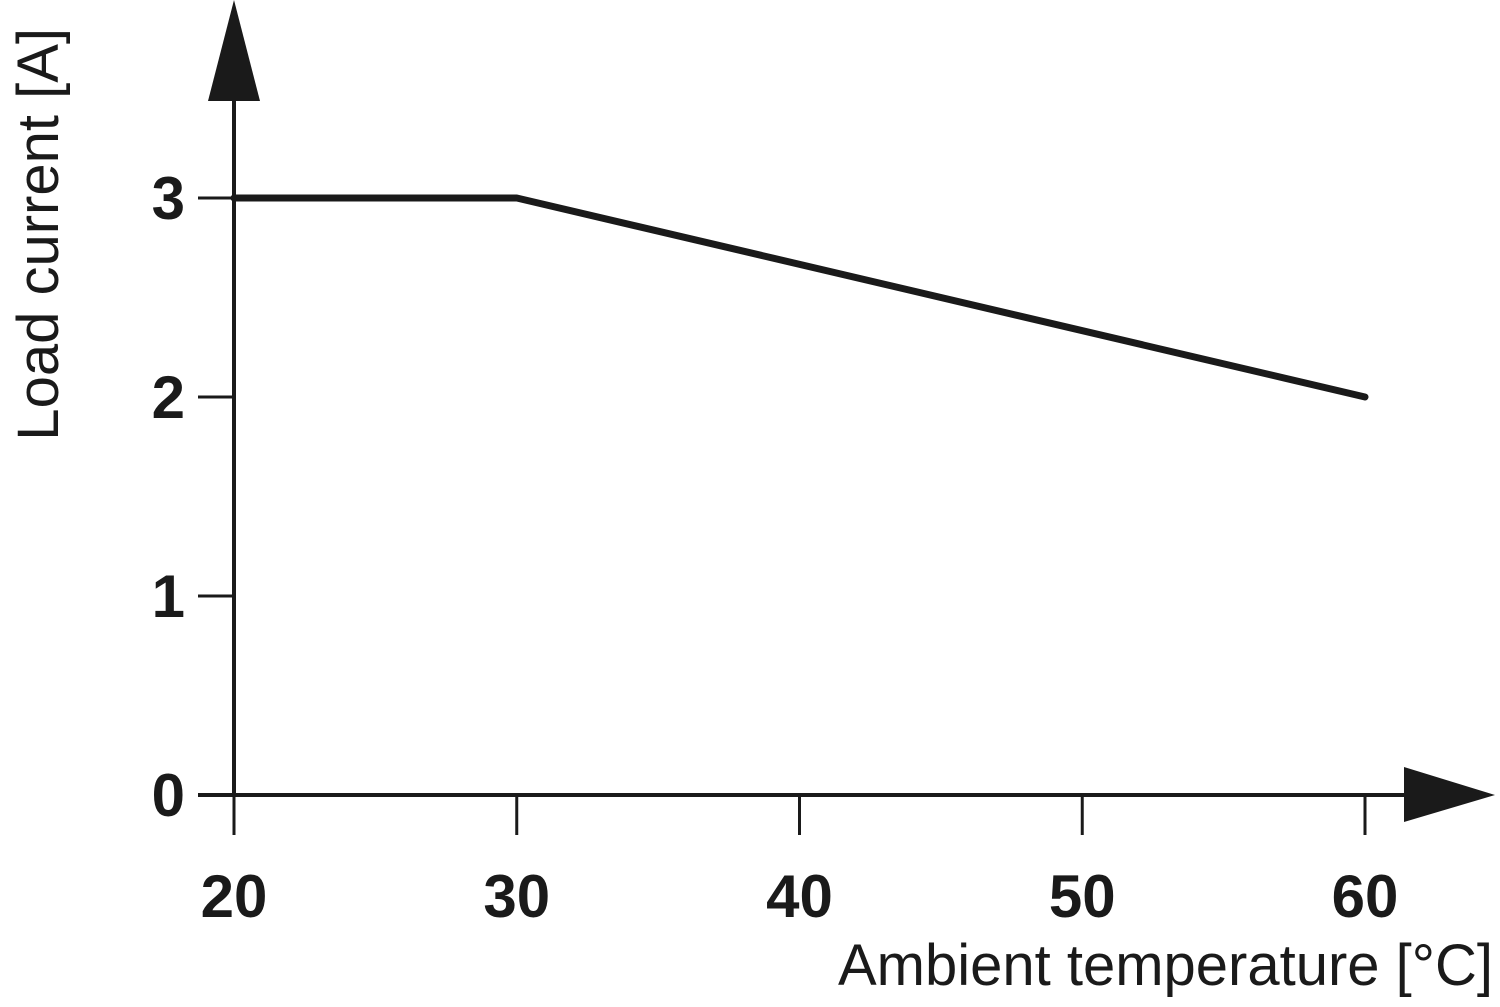 The width and height of the screenshot is (1500, 1007). I want to click on y-tick-label: 3, so click(168, 198).